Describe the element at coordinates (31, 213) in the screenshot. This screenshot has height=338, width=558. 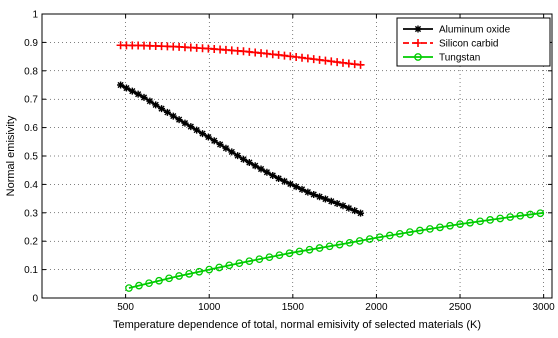
I see `y-tick-label: 0.3` at that location.